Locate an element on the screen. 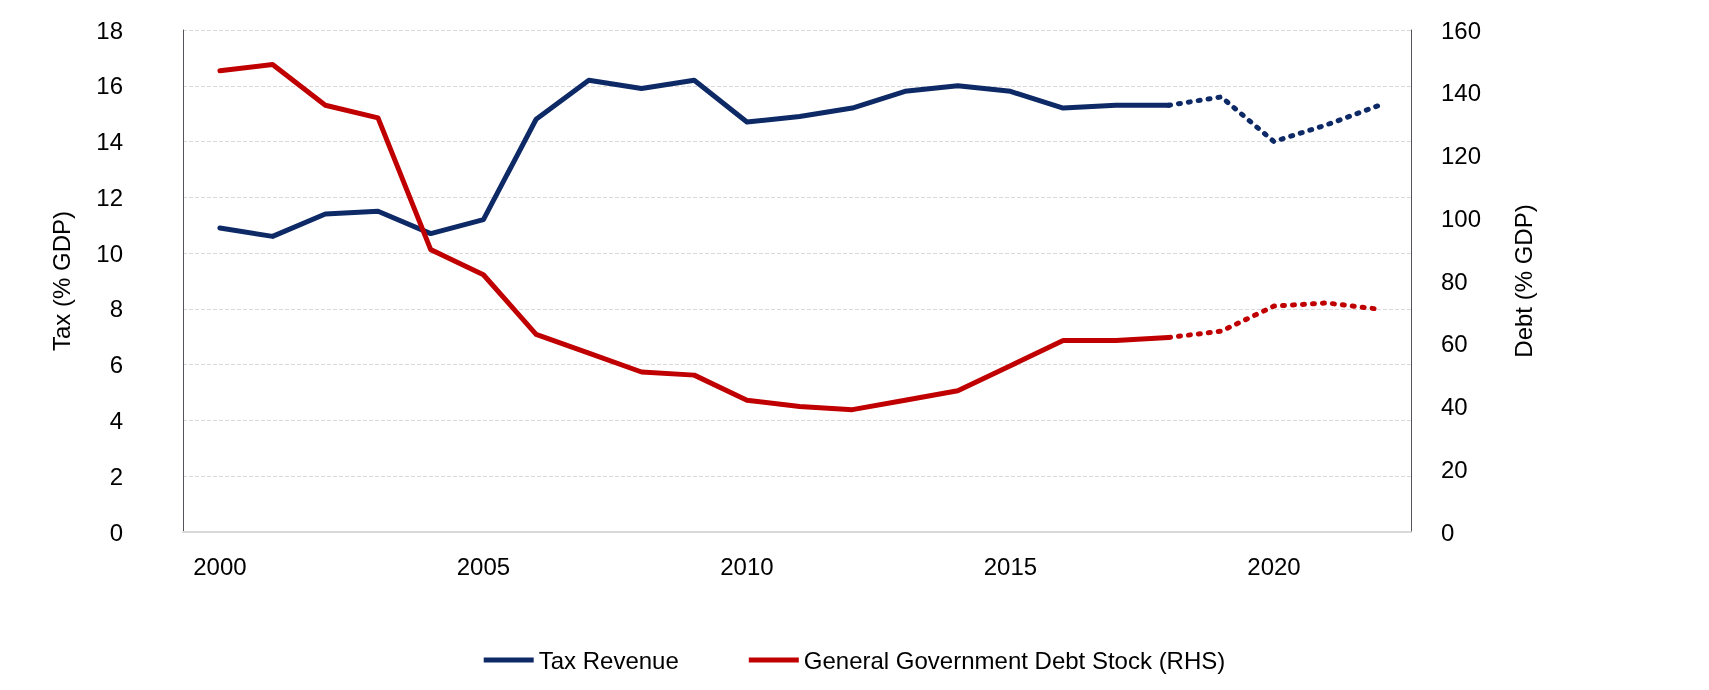  legend-label: Tax Revenue is located at coordinates (608, 660).